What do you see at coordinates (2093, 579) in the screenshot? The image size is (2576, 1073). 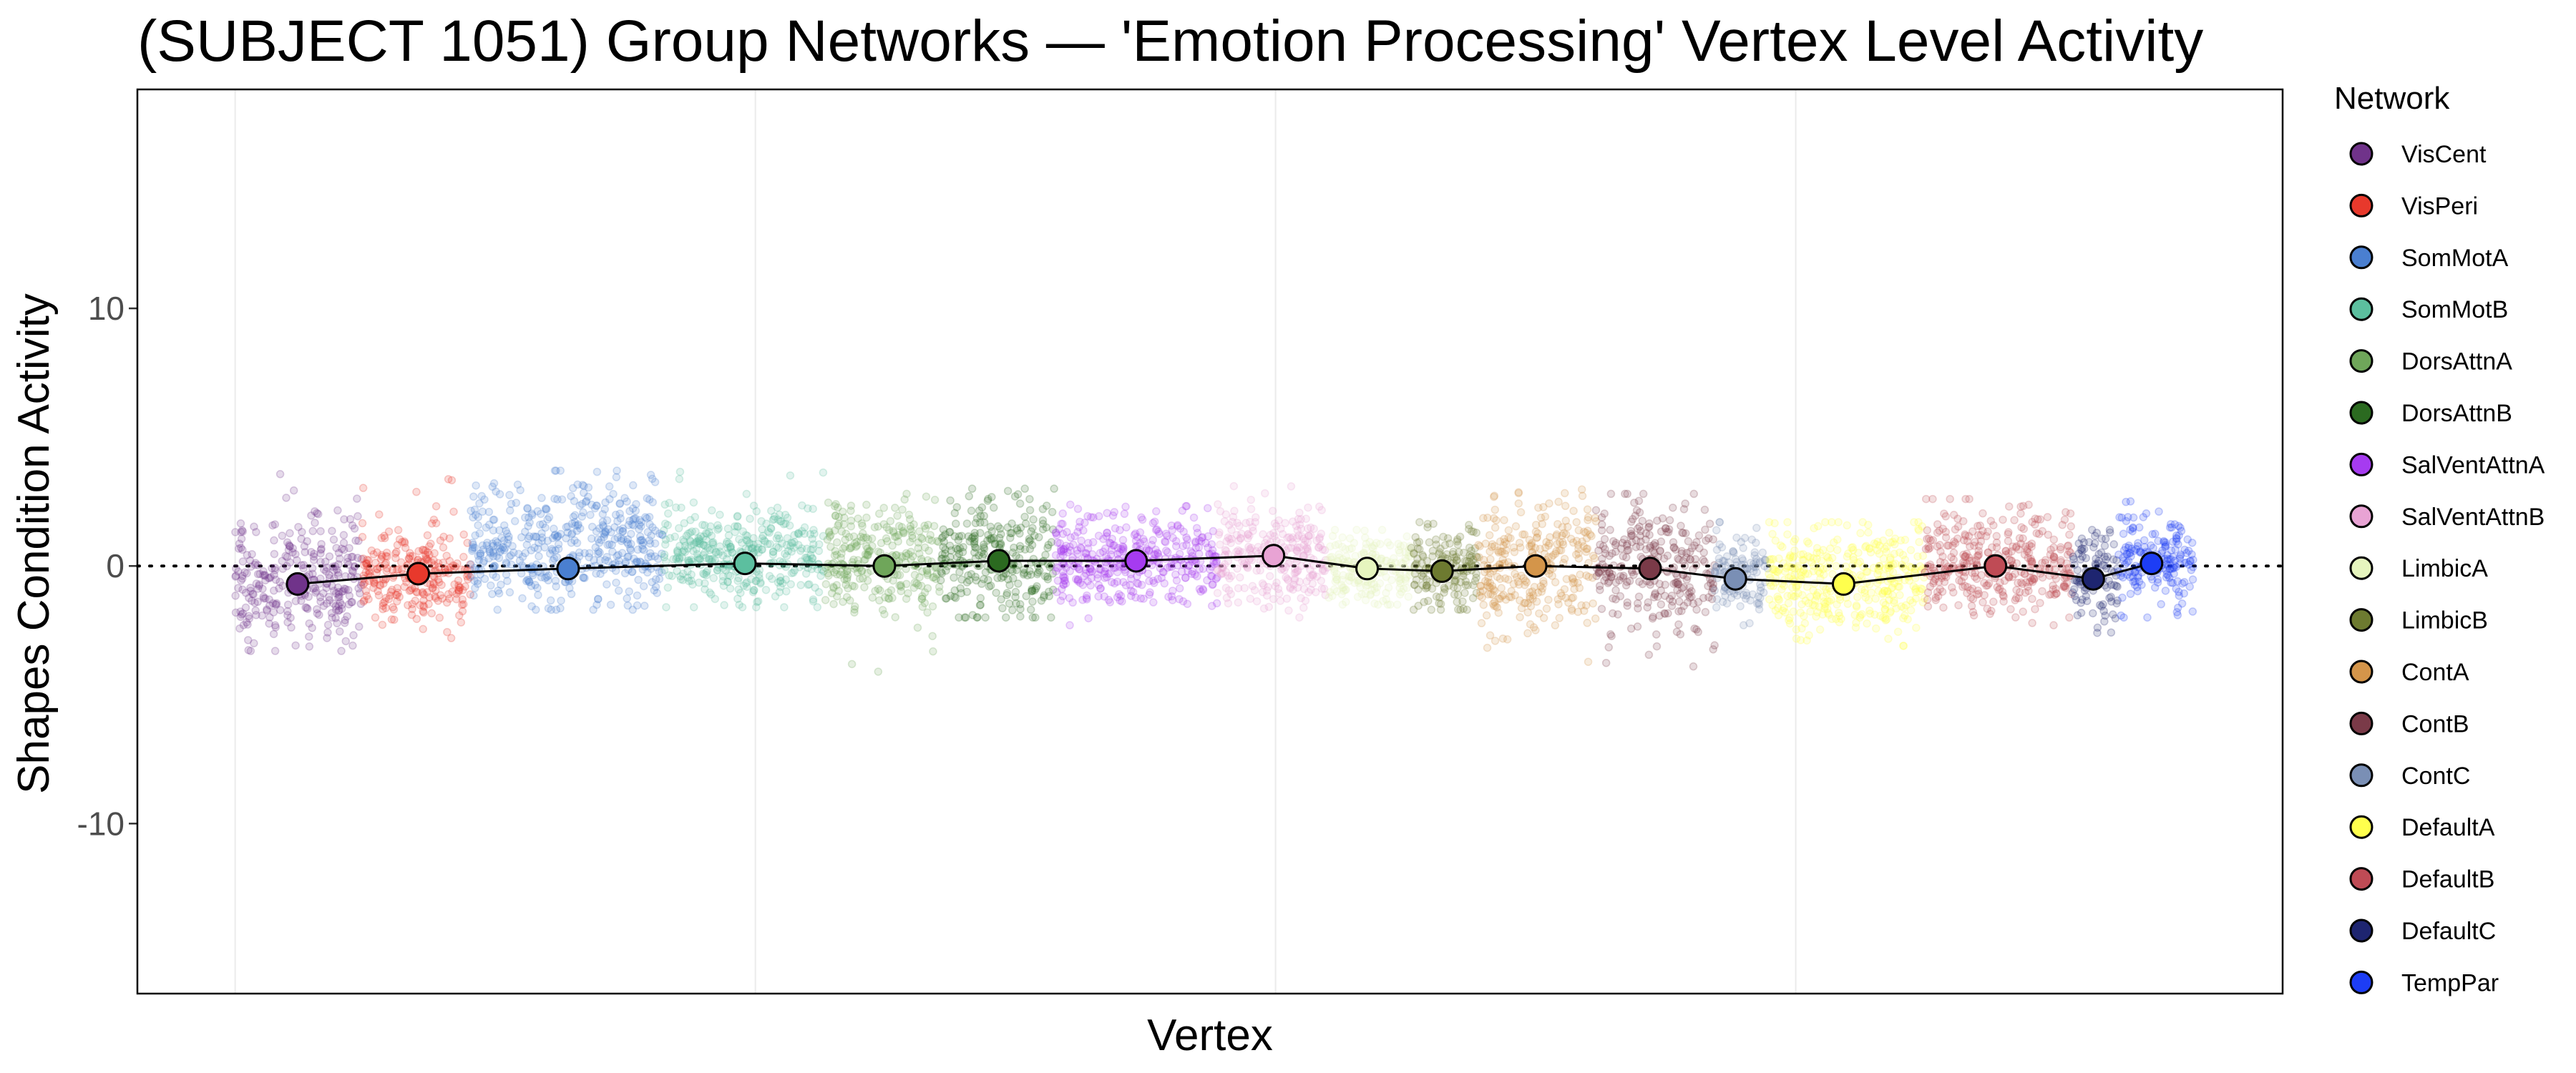 I see `mean-point` at bounding box center [2093, 579].